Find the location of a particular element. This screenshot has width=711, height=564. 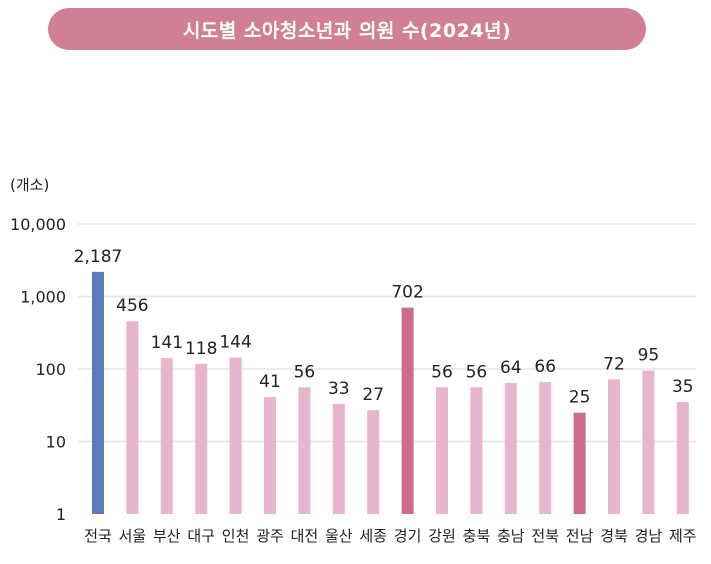

category-label: 울산 is located at coordinates (339, 536).